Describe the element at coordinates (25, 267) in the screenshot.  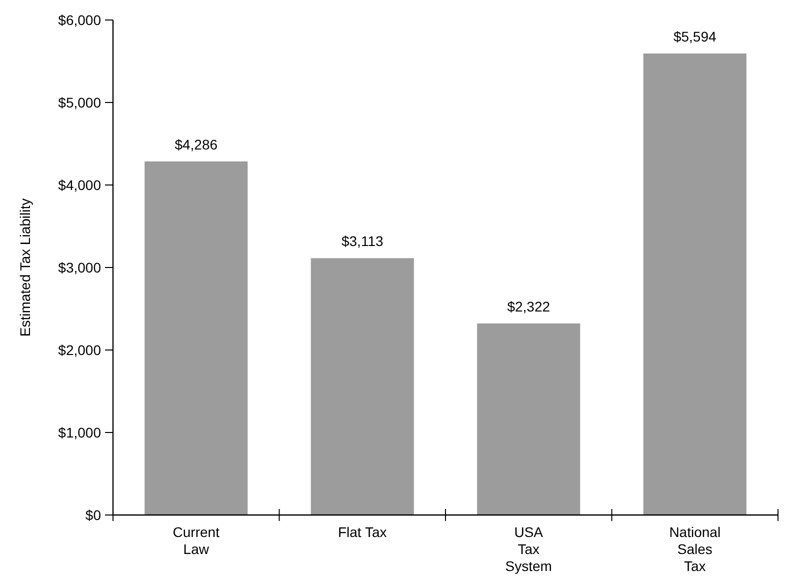
I see `y-axis-title: Estimated Tax Liability` at that location.